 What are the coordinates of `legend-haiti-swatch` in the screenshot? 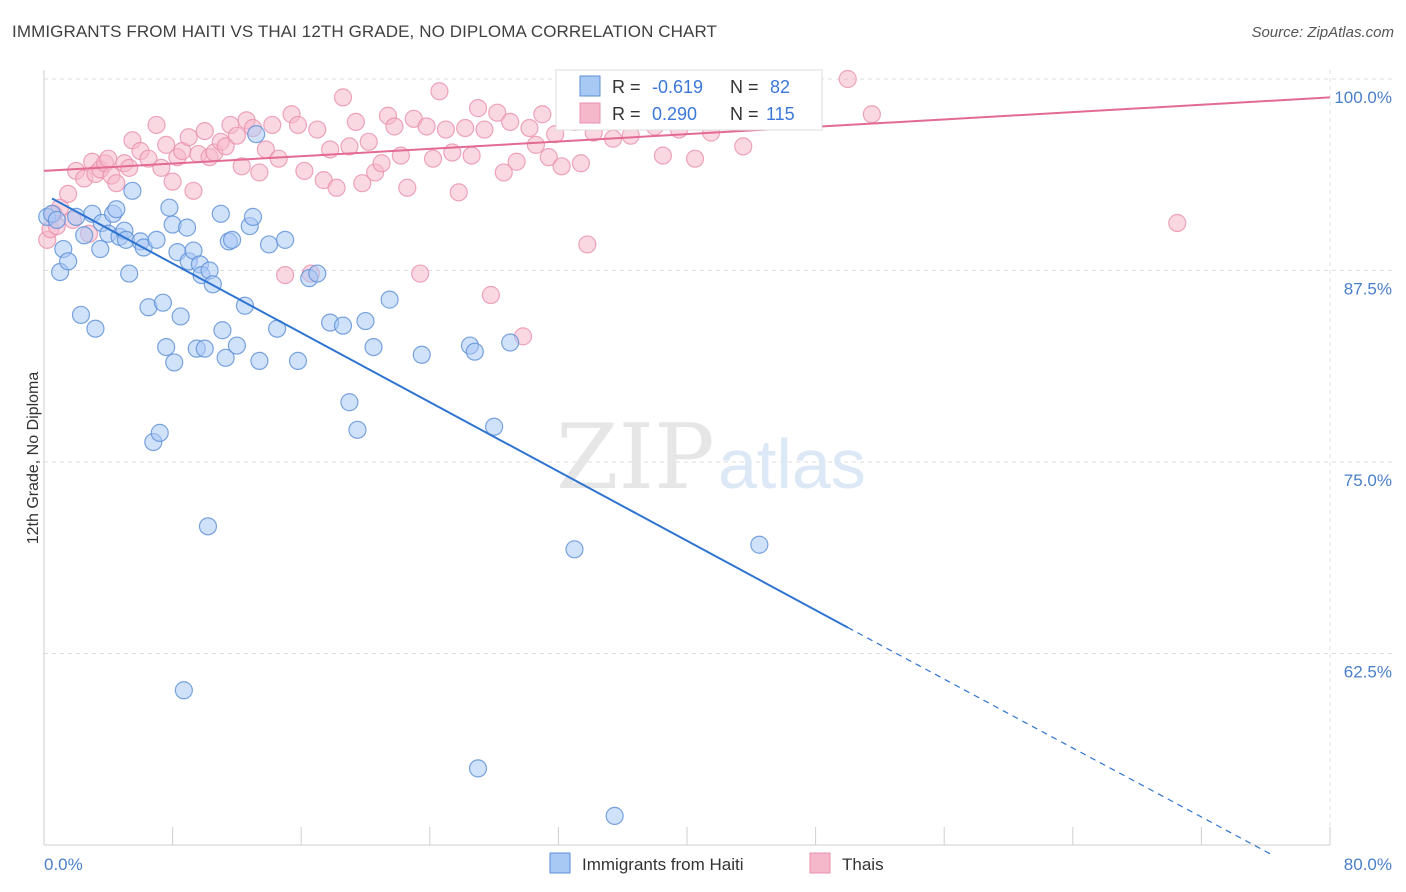 It's located at (560, 863).